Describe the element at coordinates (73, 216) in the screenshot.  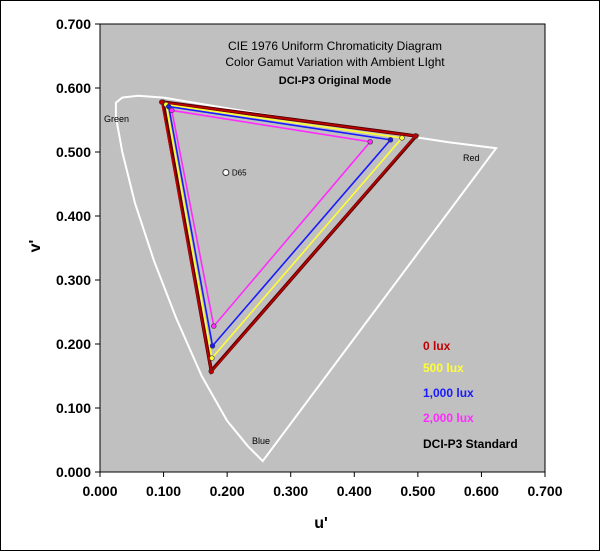
I see `y-tick-label: 0.400` at that location.